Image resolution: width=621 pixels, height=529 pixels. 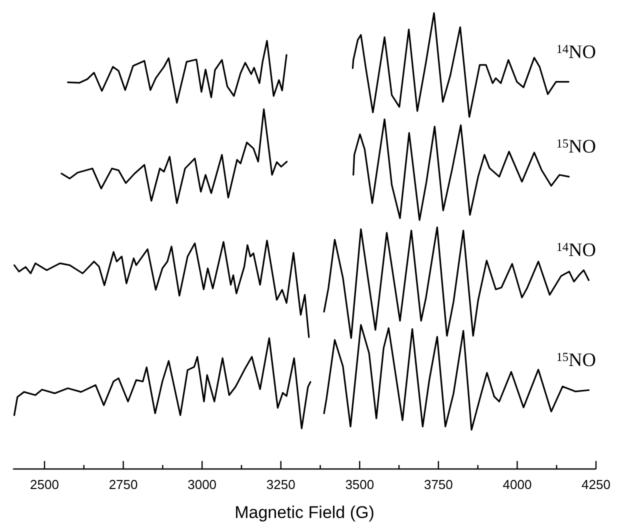 What do you see at coordinates (304, 512) in the screenshot?
I see `x-axis-title: Magnetic Field (G)` at bounding box center [304, 512].